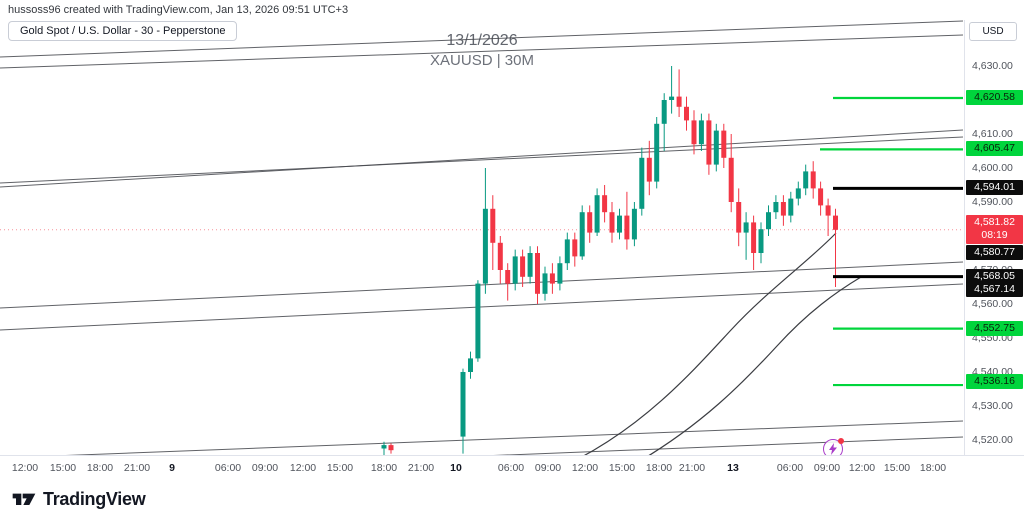 Image resolution: width=1024 pixels, height=522 pixels. What do you see at coordinates (994, 97) in the screenshot?
I see `price-level-badge: 4,620.58` at bounding box center [994, 97].